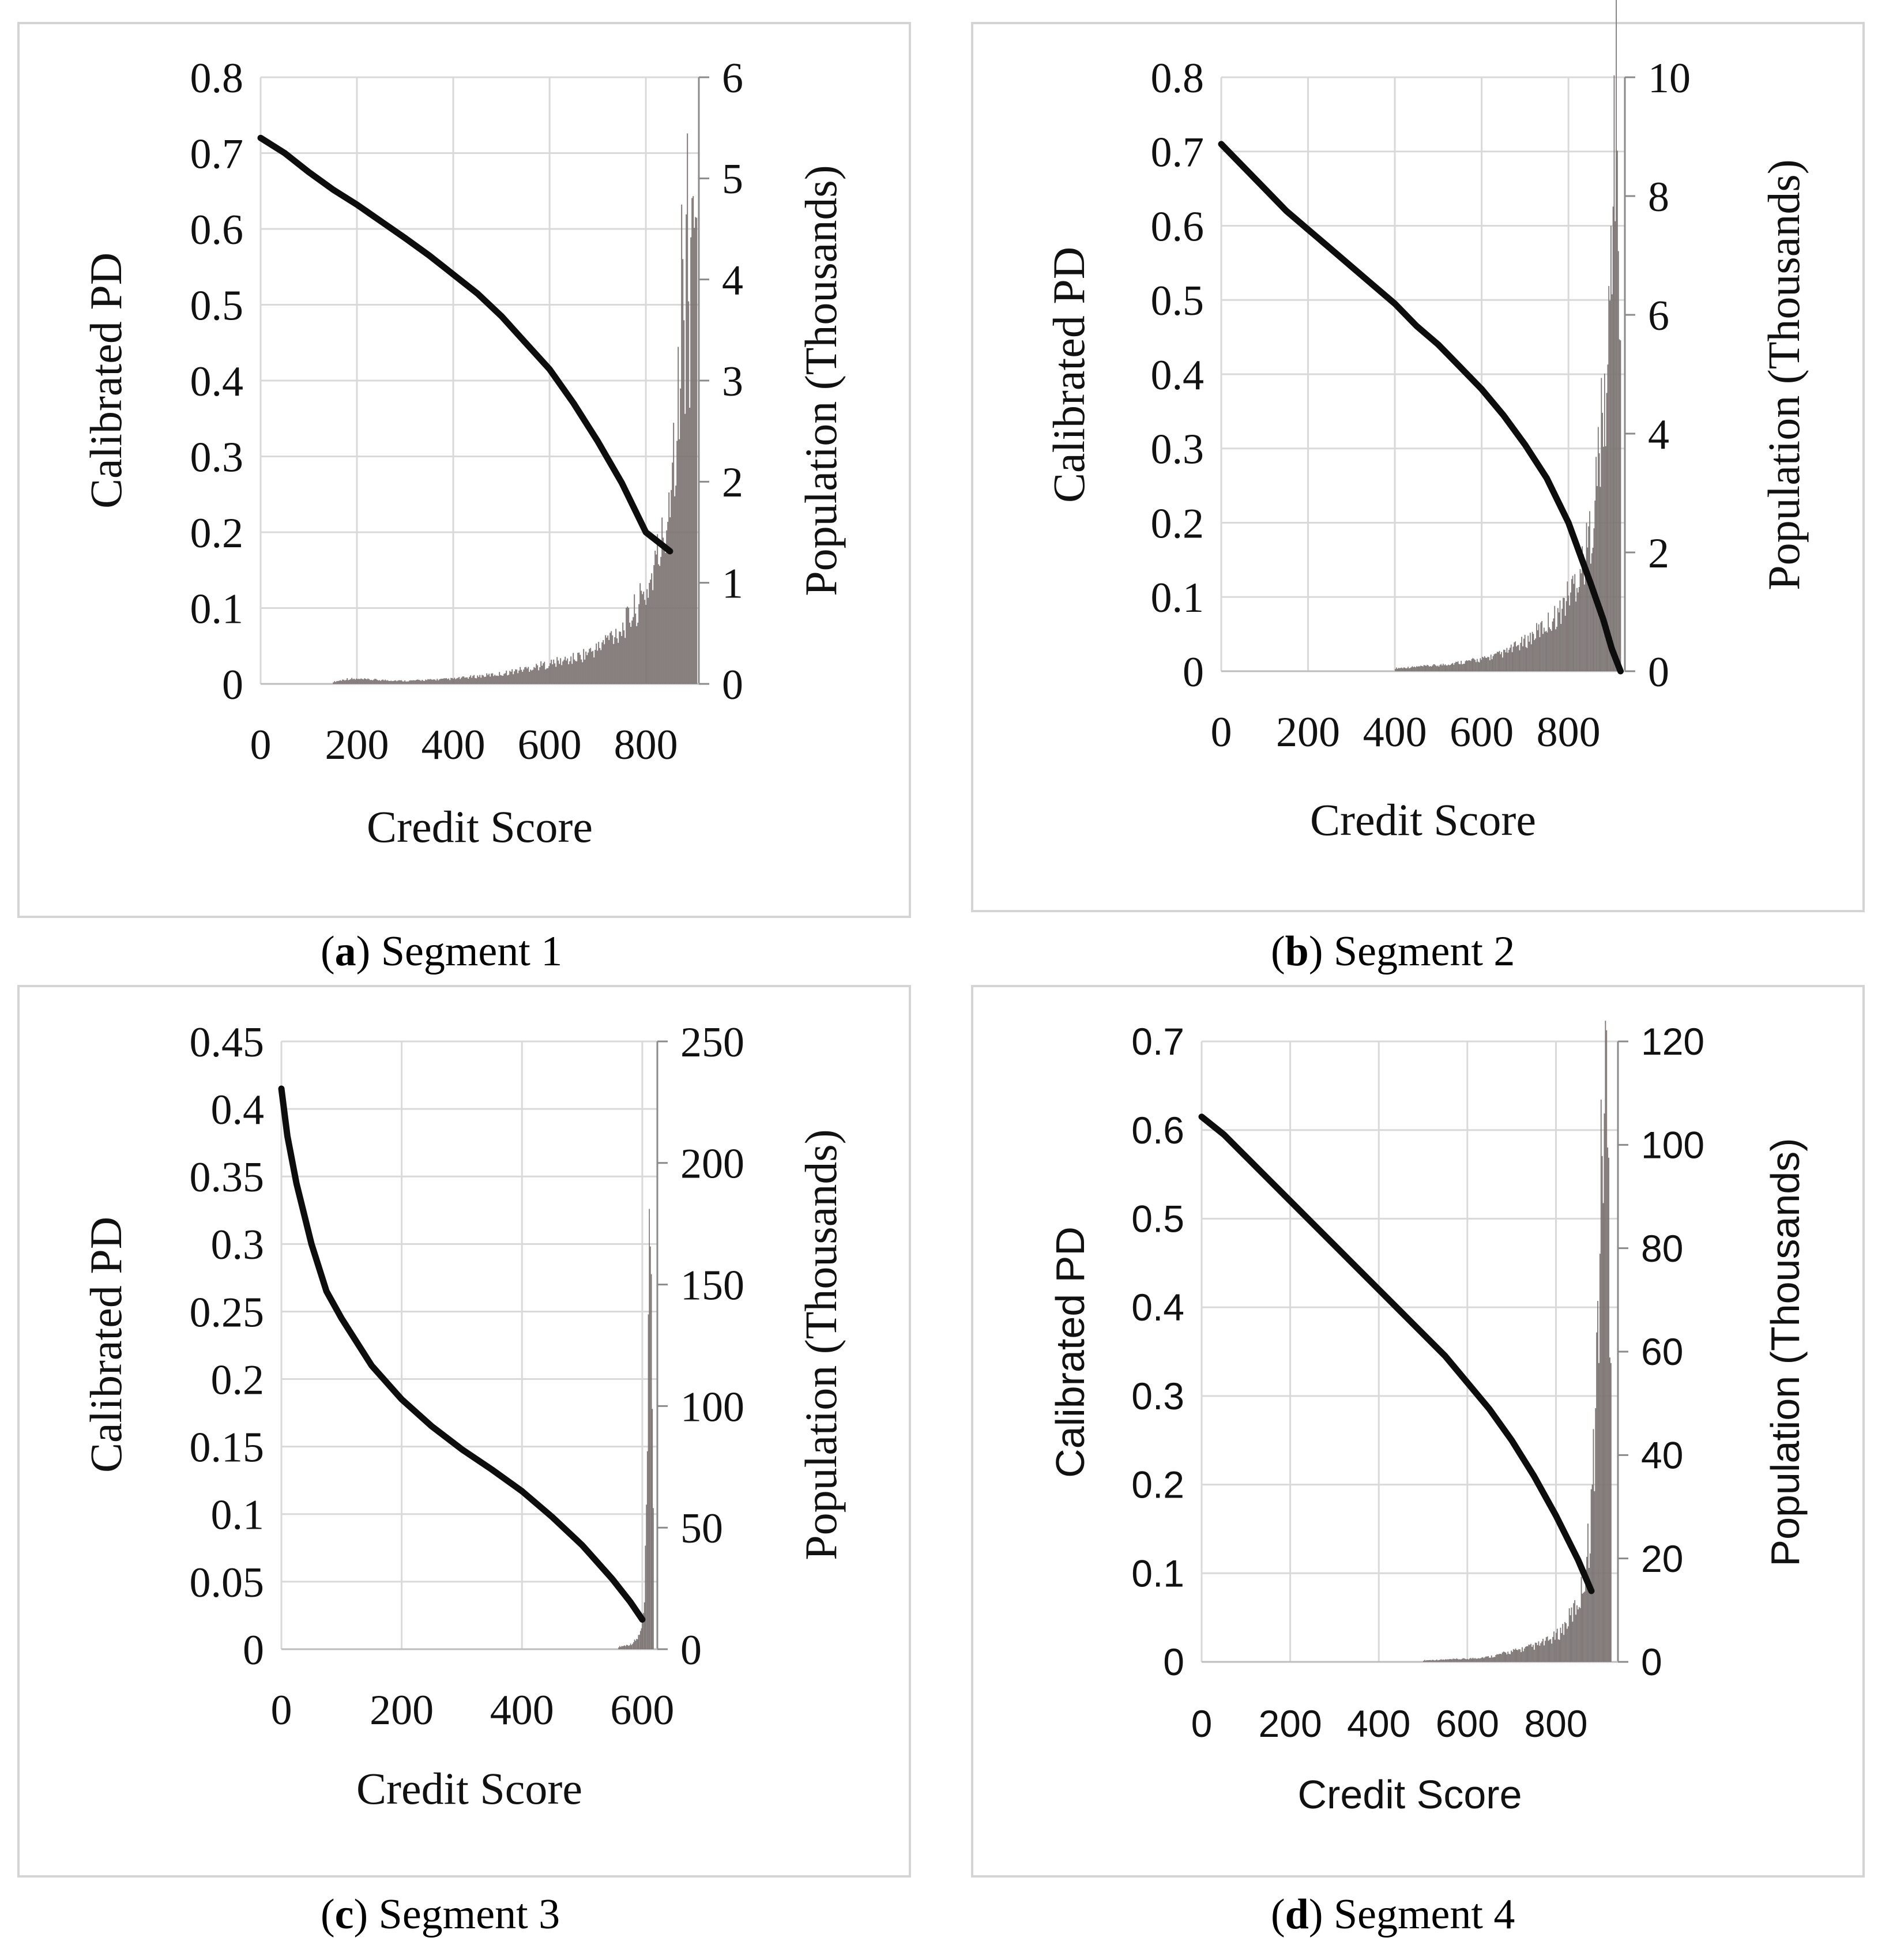 The height and width of the screenshot is (1960, 1878). I want to click on caption-text: Segment 4, so click(1424, 1914).